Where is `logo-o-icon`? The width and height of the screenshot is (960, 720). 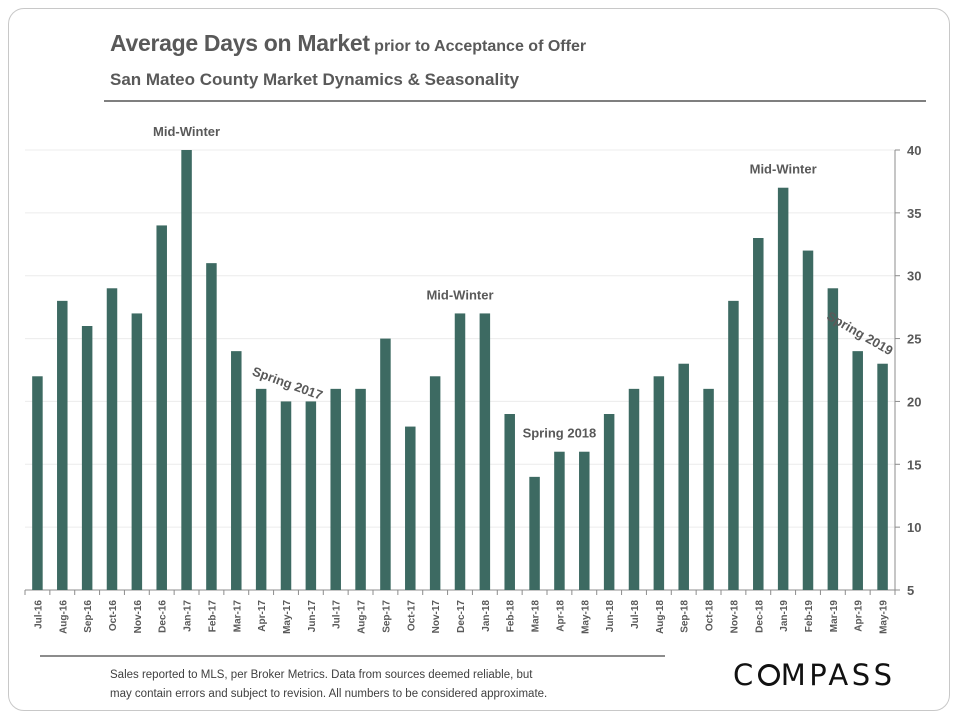
logo-o-icon is located at coordinates (768, 675).